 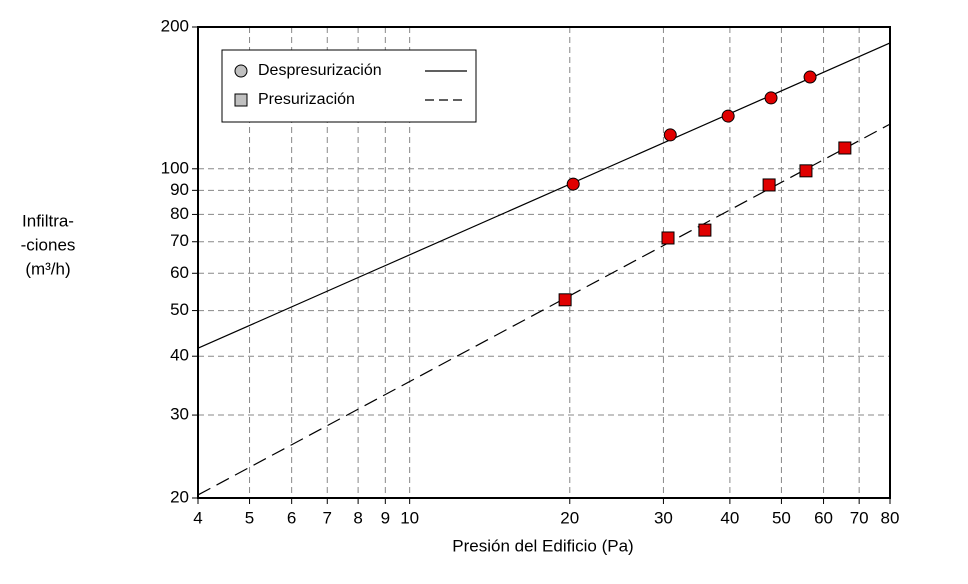 What do you see at coordinates (781, 517) in the screenshot?
I see `x-tick-label: 50` at bounding box center [781, 517].